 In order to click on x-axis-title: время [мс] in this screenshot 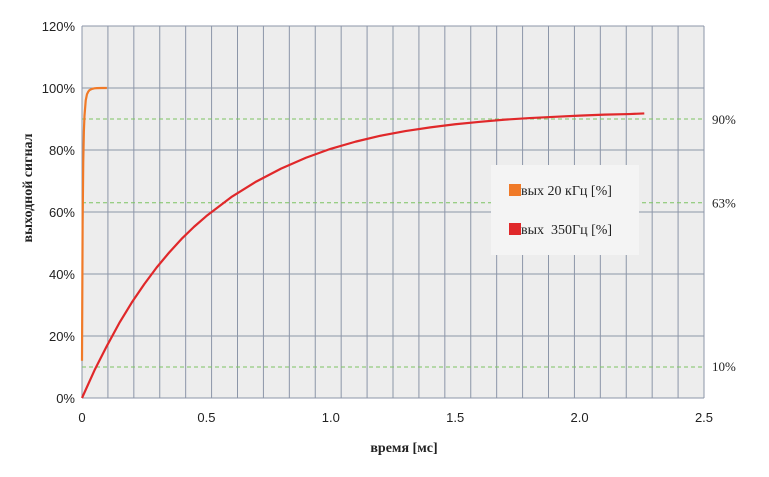, I will do `click(403, 448)`.